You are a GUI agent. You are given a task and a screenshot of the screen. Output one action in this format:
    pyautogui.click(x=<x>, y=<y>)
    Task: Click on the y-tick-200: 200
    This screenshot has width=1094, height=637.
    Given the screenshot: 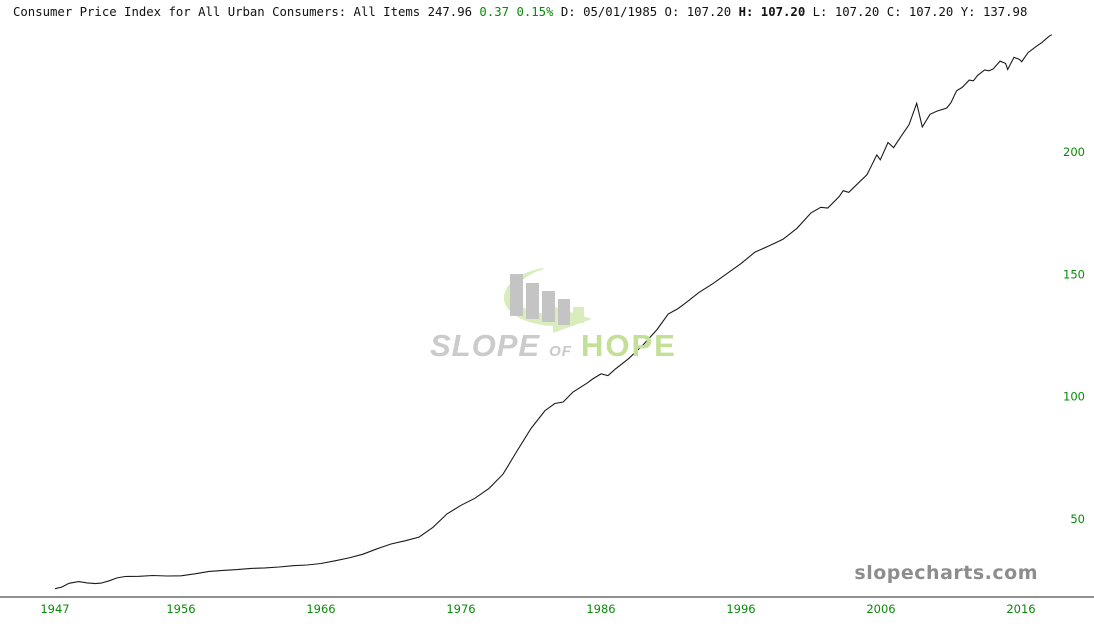 What is the action you would take?
    pyautogui.click(x=1074, y=152)
    